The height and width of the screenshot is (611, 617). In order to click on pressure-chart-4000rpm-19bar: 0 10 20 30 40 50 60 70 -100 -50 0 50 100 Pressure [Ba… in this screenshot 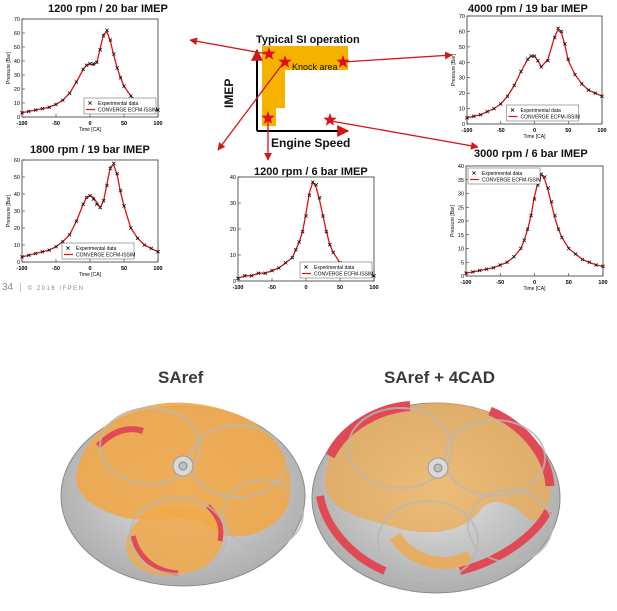, I will do `click(529, 77)`.